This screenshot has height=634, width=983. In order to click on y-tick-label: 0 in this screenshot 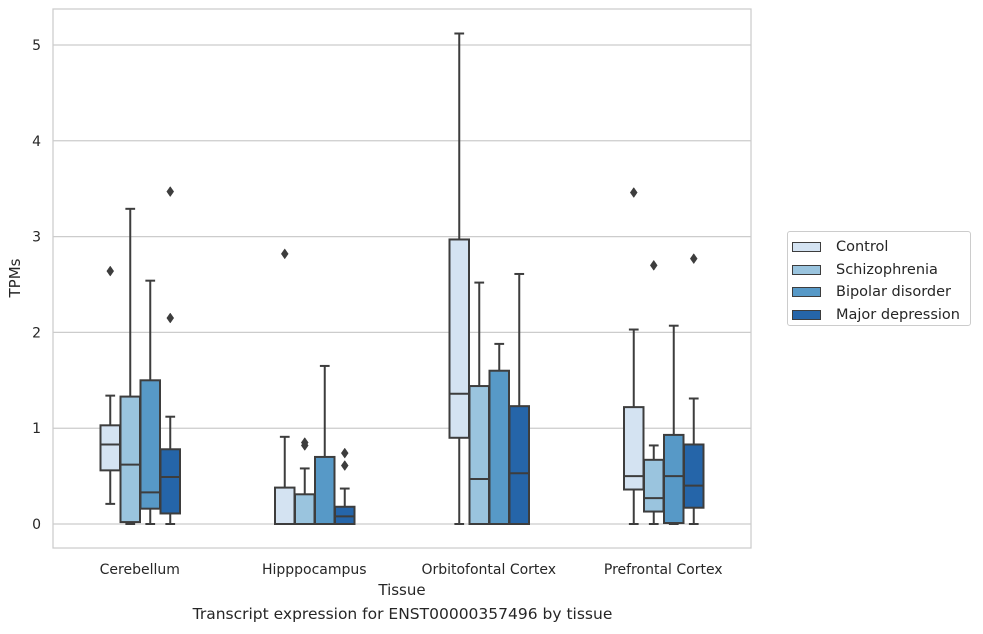, I will do `click(36, 525)`.